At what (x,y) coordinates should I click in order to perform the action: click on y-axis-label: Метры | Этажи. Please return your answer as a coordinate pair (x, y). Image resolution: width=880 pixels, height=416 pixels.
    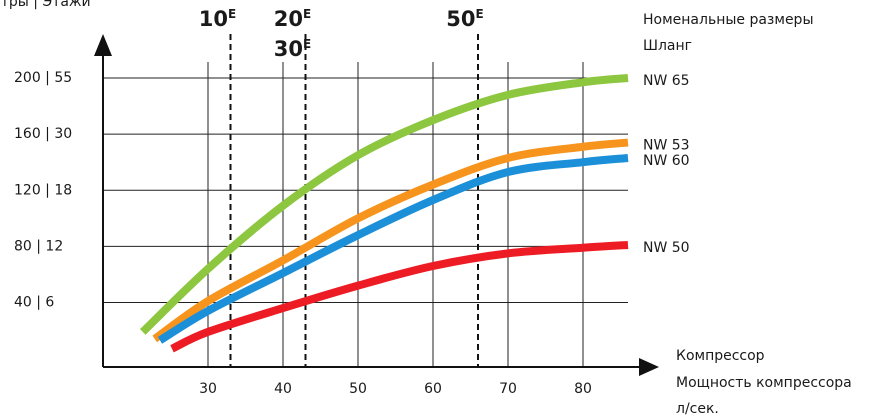
    Looking at the image, I should click on (45, 5).